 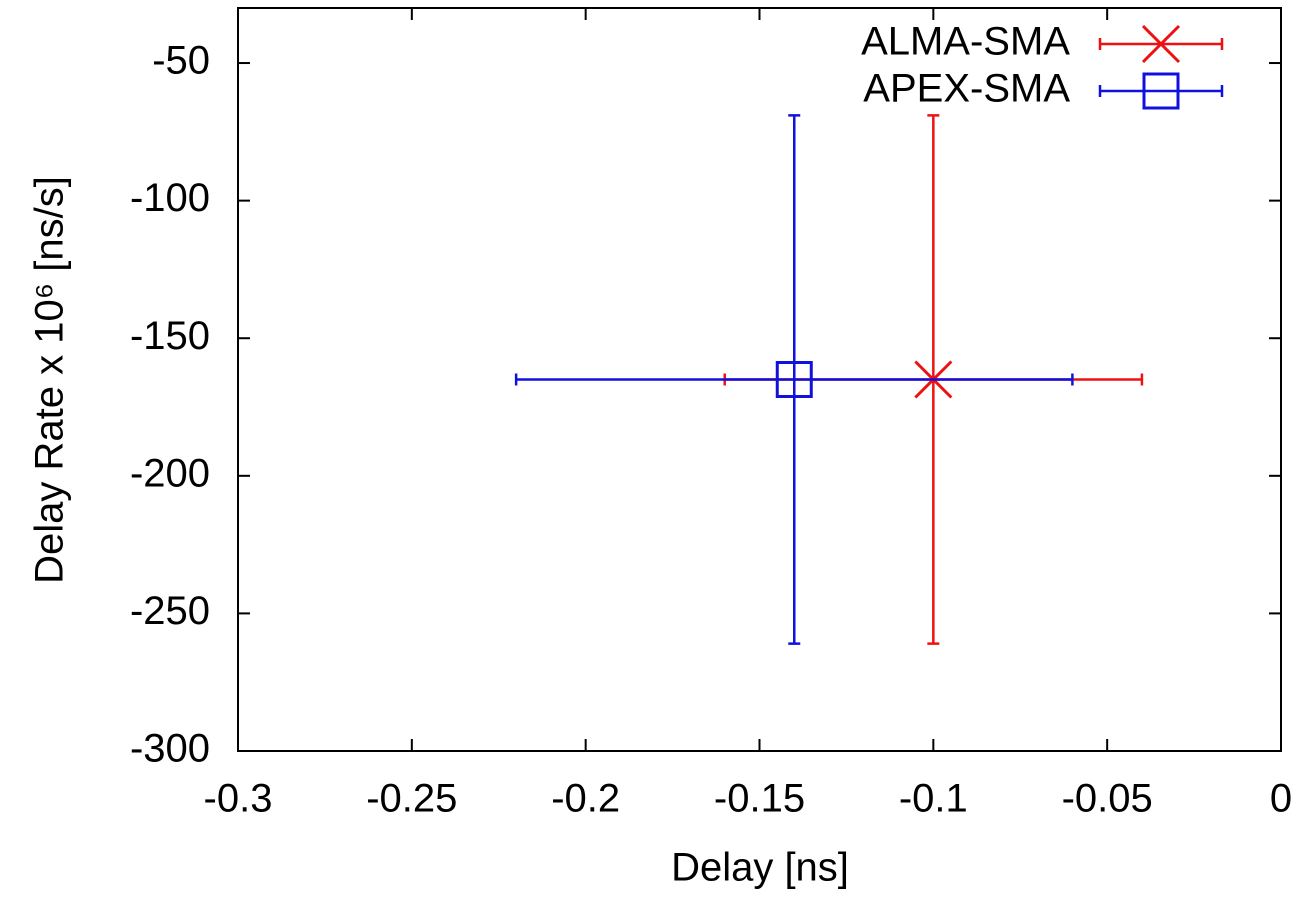 I want to click on y-error-bar, so click(x=794, y=379).